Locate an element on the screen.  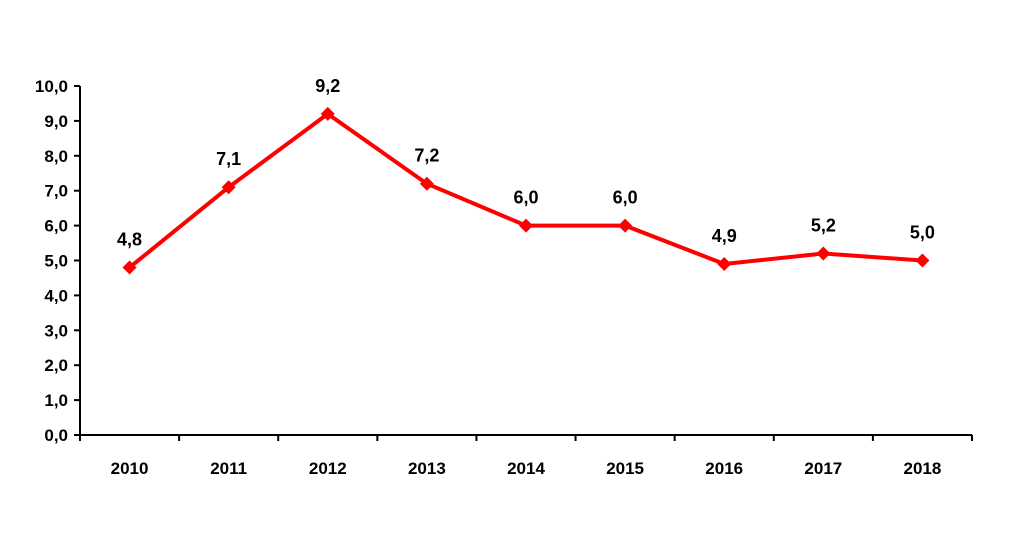
y-tick-label: 6,0 is located at coordinates (56, 226).